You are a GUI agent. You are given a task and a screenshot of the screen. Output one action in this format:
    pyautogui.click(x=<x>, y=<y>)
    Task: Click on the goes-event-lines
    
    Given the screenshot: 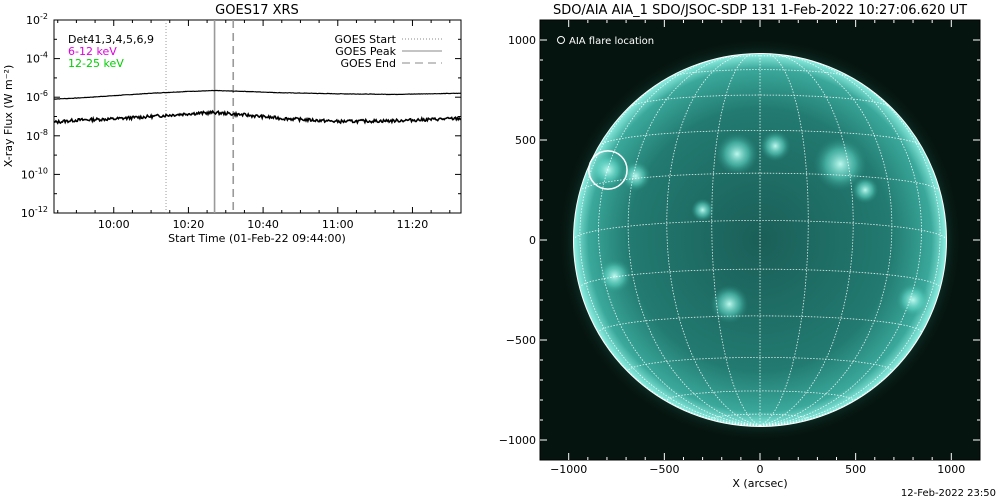 What is the action you would take?
    pyautogui.click(x=200, y=116)
    